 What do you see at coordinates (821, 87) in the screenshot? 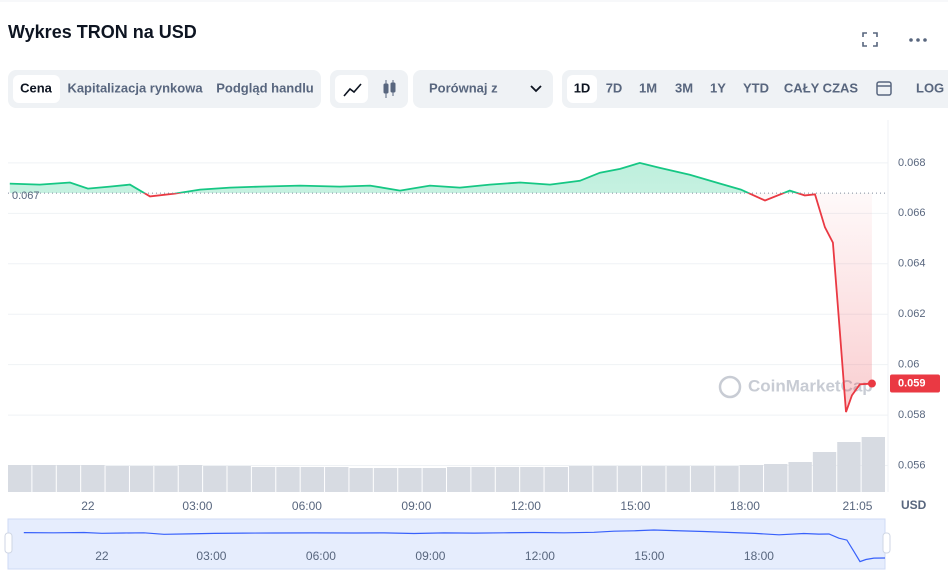
I see `range-button: CAŁY CZAS` at bounding box center [821, 87].